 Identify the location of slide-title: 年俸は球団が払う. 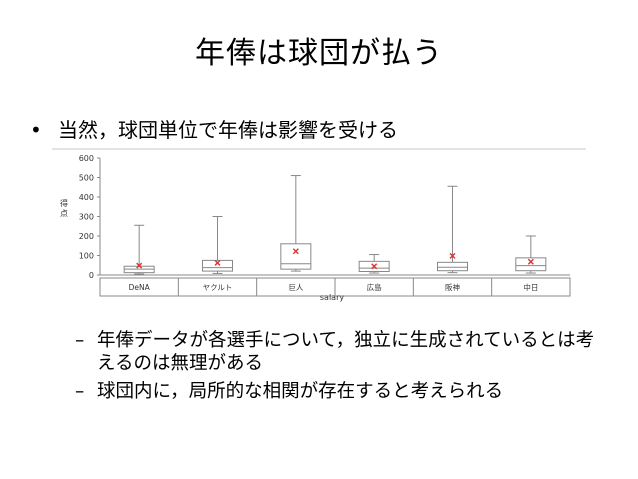
(319, 53).